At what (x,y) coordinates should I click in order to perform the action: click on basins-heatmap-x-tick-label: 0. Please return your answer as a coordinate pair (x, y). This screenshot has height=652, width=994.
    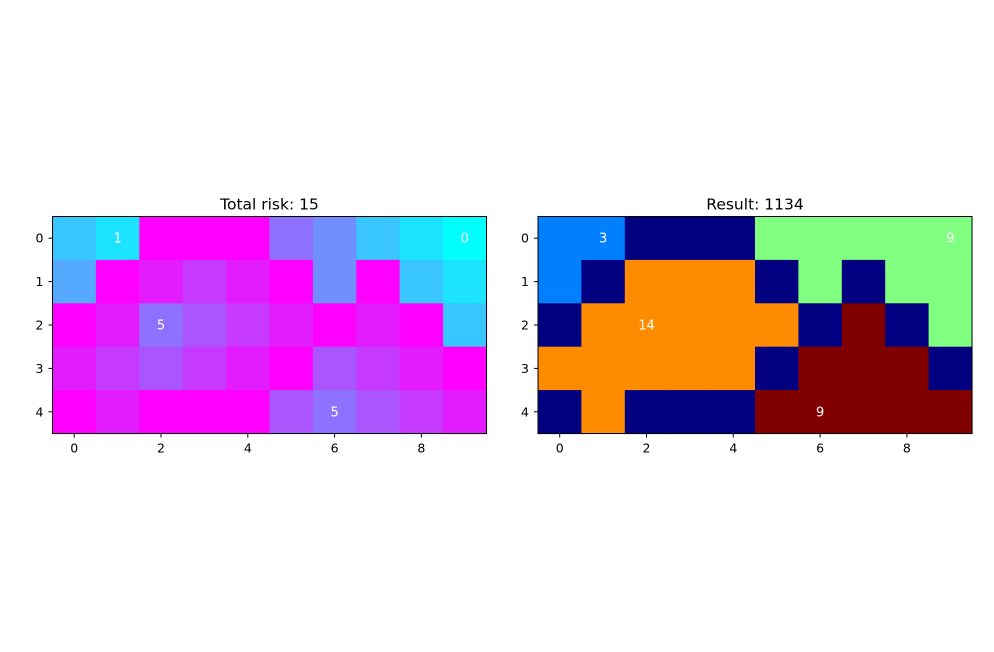
    Looking at the image, I should click on (560, 448).